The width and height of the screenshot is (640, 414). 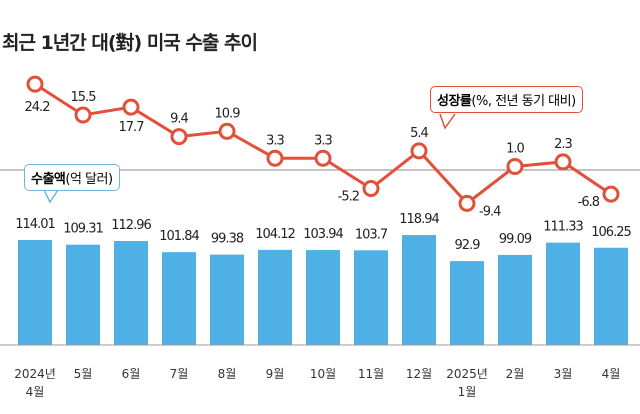 I want to click on x-tick-label: 8월, so click(x=227, y=374).